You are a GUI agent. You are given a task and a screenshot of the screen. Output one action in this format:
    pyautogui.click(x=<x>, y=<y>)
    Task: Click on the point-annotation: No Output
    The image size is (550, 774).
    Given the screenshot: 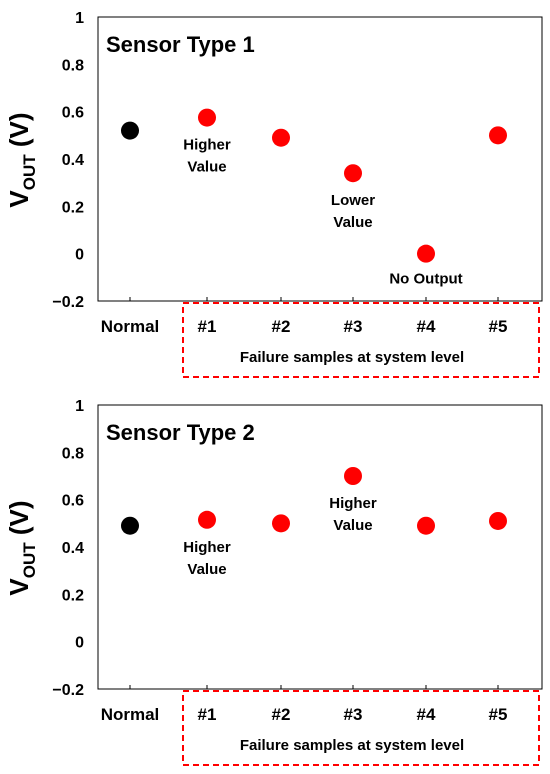 What is the action you would take?
    pyautogui.click(x=425, y=279)
    